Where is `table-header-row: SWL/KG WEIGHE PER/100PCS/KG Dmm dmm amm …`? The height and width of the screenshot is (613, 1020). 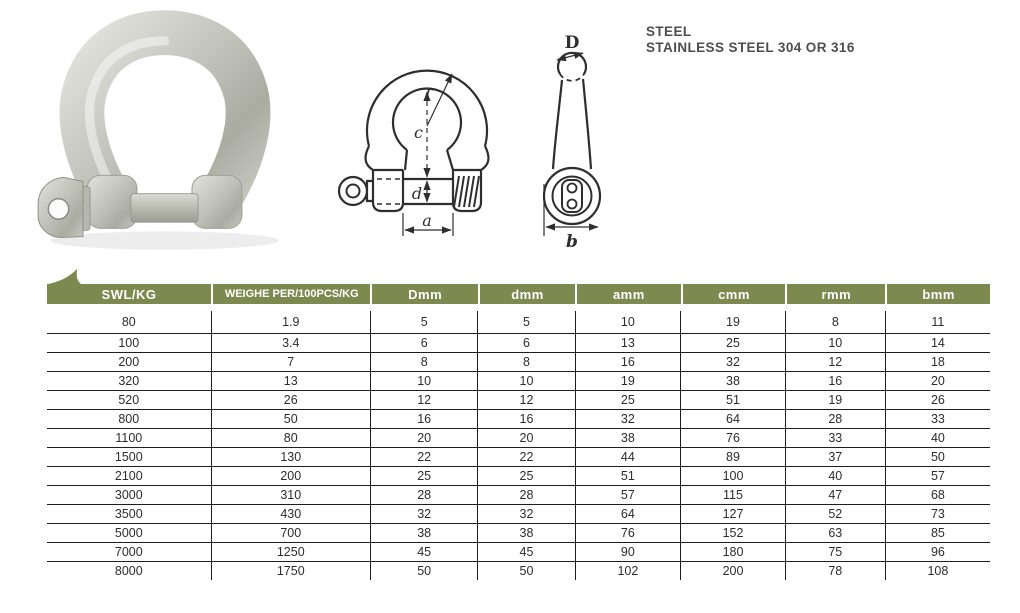 table-header-row: SWL/KG WEIGHE PER/100PCS/KG Dmm dmm amm … is located at coordinates (518, 294).